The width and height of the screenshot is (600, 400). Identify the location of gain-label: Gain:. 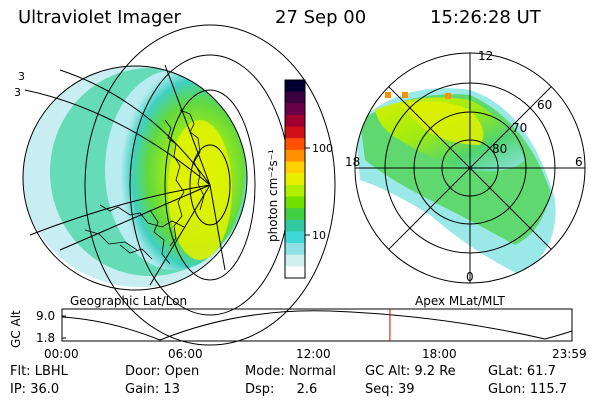
(142, 389).